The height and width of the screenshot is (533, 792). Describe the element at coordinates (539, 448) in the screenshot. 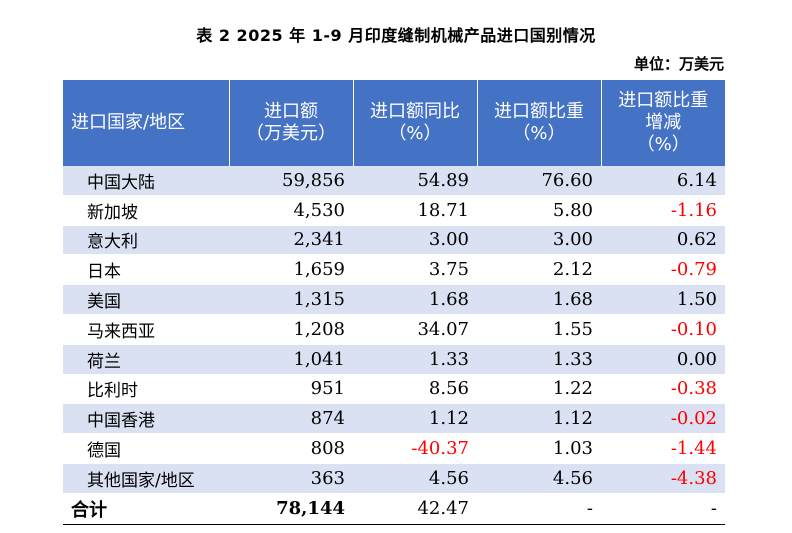

I see `share-cell: 1.03` at that location.